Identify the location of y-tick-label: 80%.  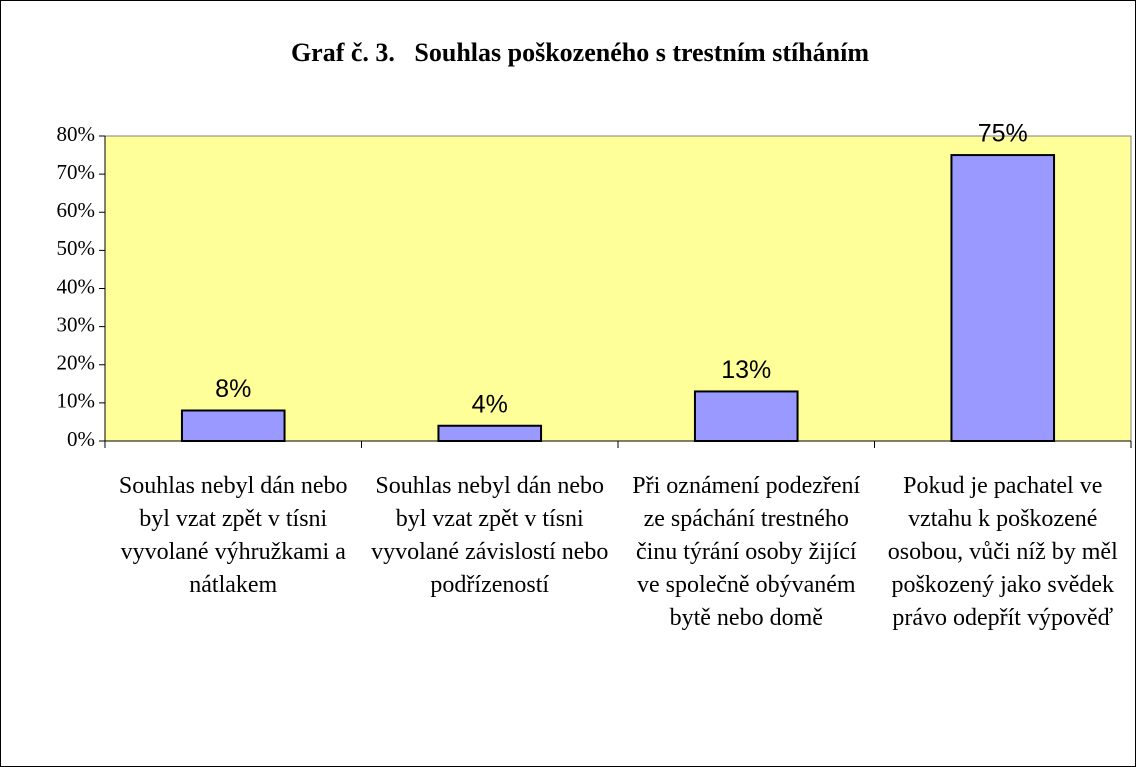
(76, 134).